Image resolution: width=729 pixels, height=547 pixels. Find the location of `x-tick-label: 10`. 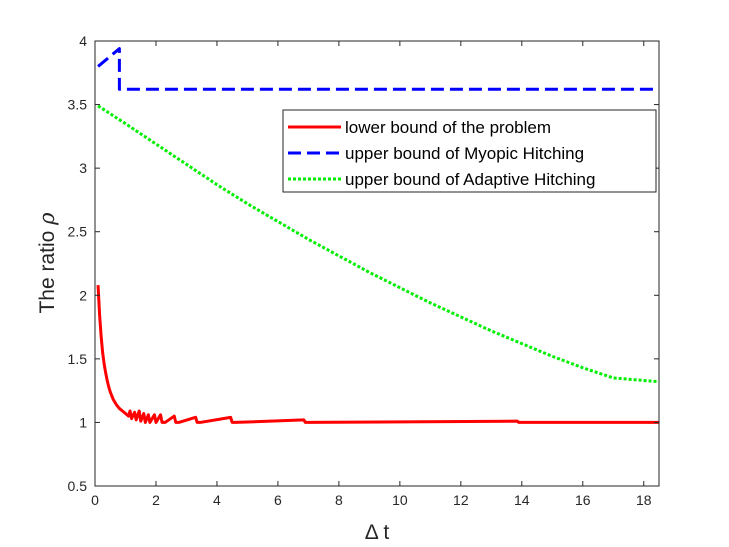

x-tick-label: 10 is located at coordinates (400, 500).